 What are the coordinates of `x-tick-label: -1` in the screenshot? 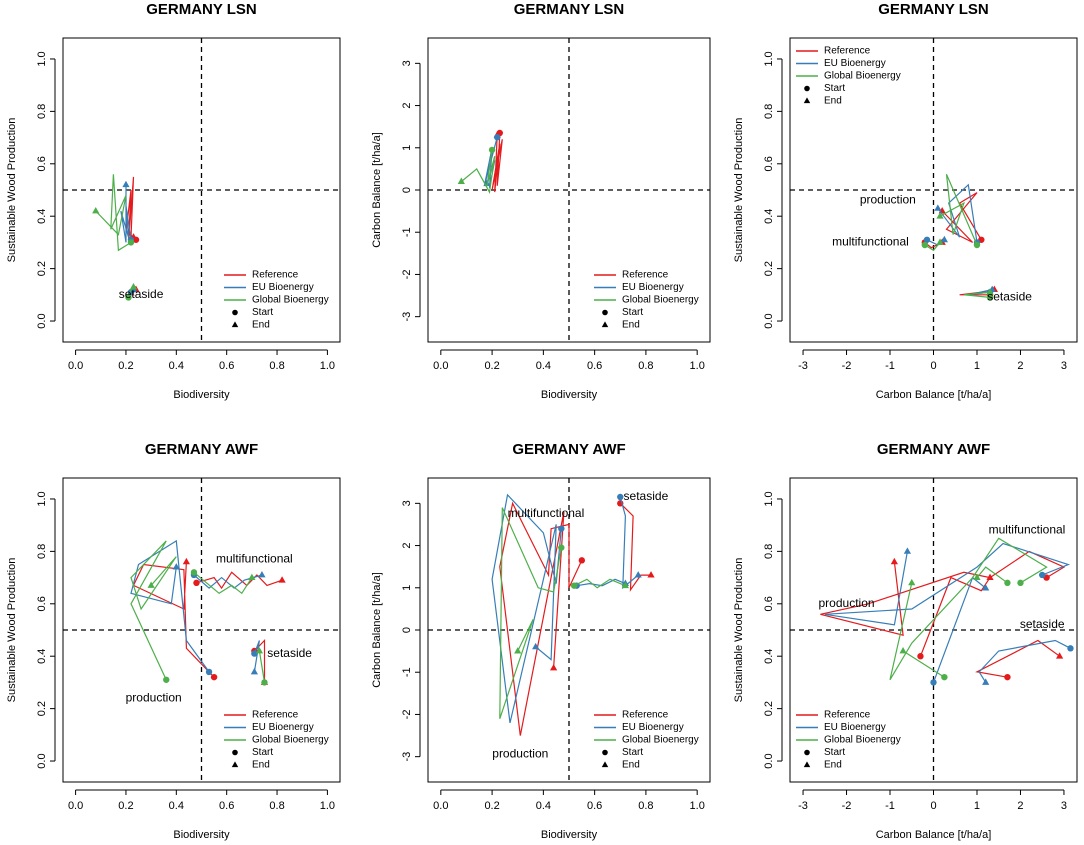 It's located at (890, 806).